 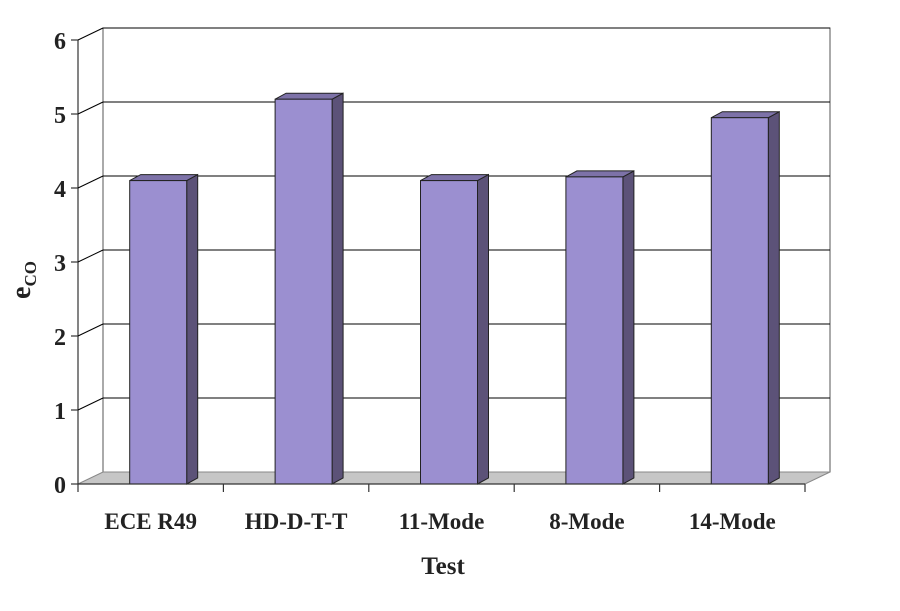 I want to click on x-tick-label: HD-D-T-T, so click(x=296, y=521).